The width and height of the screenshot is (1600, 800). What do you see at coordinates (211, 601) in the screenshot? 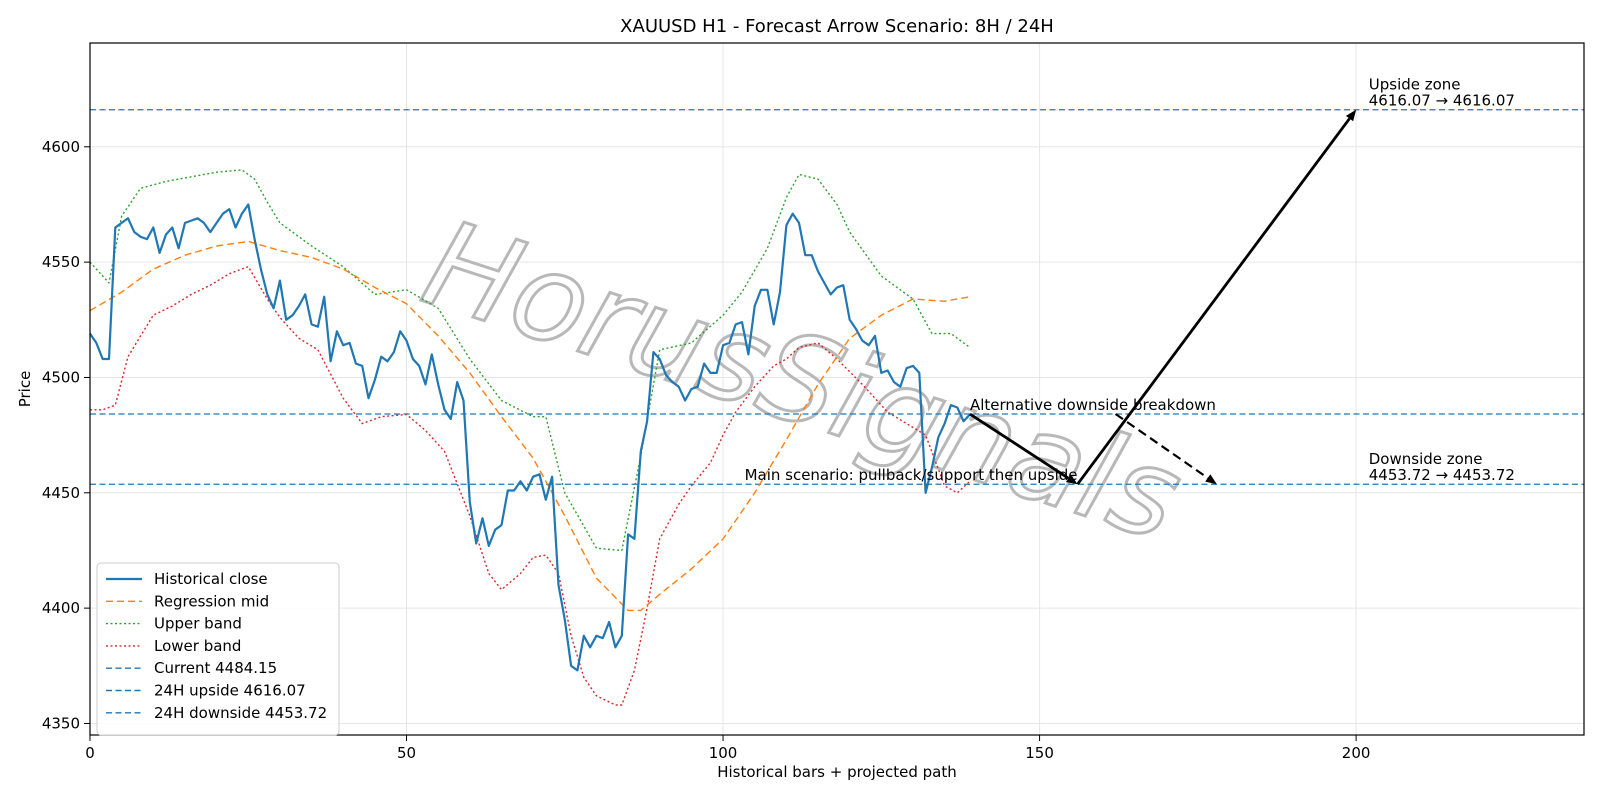
I see `legend-label-1: Regression mid` at bounding box center [211, 601].